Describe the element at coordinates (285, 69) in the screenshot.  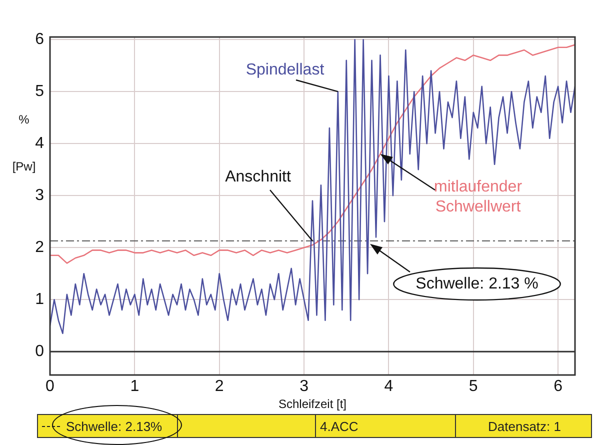
I see `series-label: Spindellast` at that location.